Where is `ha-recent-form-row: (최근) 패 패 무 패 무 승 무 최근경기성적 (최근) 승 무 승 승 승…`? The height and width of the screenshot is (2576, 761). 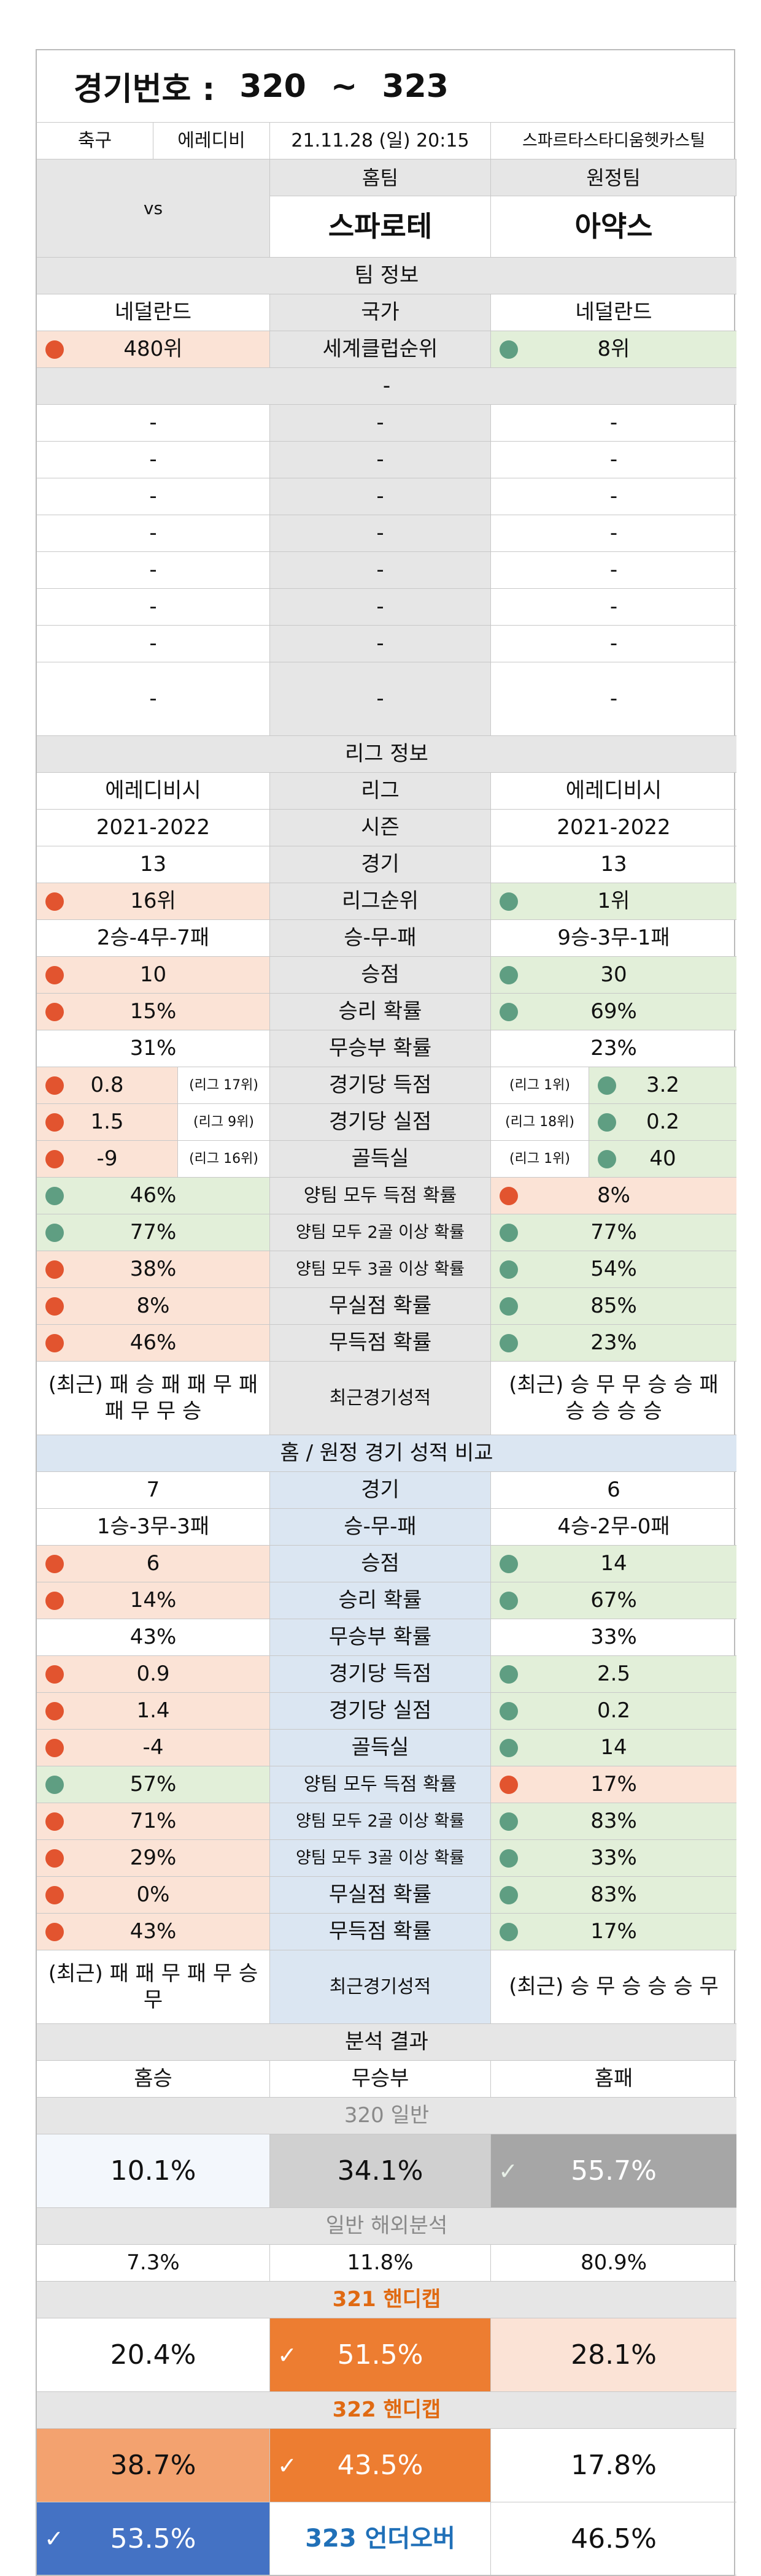 ha-recent-form-row: (최근) 패 패 무 패 무 승 무 최근경기성적 (최근) 승 무 승 승 승… is located at coordinates (386, 1987).